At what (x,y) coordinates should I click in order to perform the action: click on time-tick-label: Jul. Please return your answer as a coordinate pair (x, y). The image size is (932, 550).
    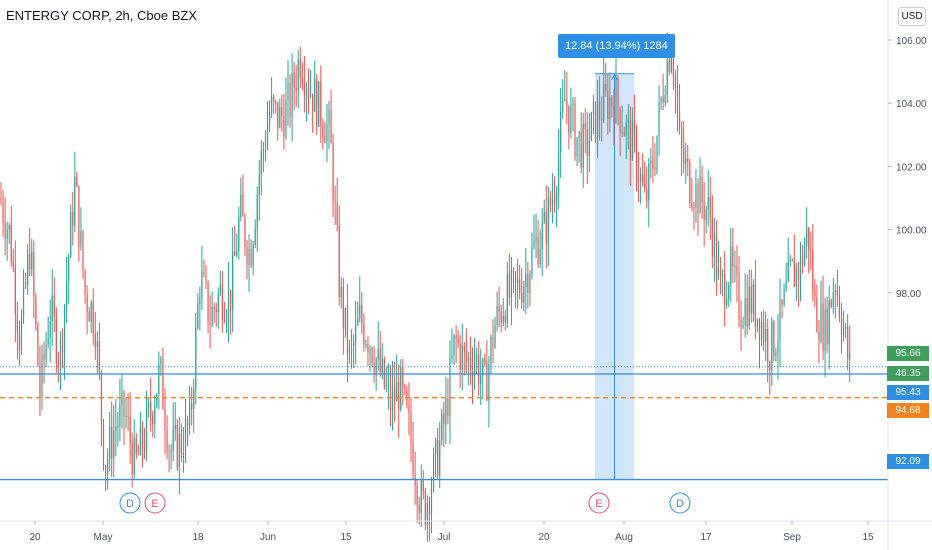
    Looking at the image, I should click on (444, 537).